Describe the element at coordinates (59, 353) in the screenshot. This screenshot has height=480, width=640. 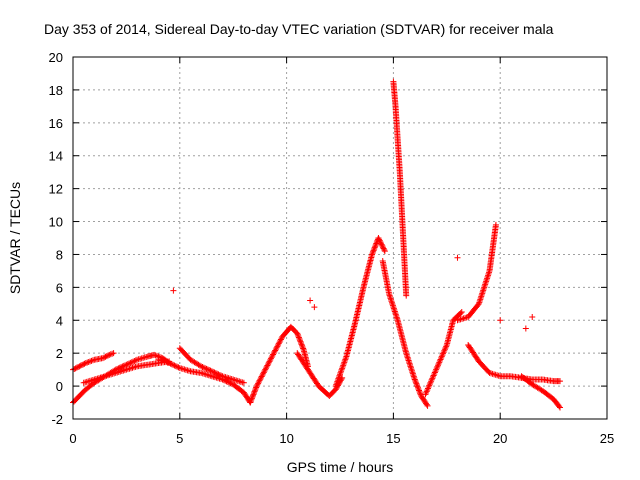
I see `y-tick-label: 2` at that location.